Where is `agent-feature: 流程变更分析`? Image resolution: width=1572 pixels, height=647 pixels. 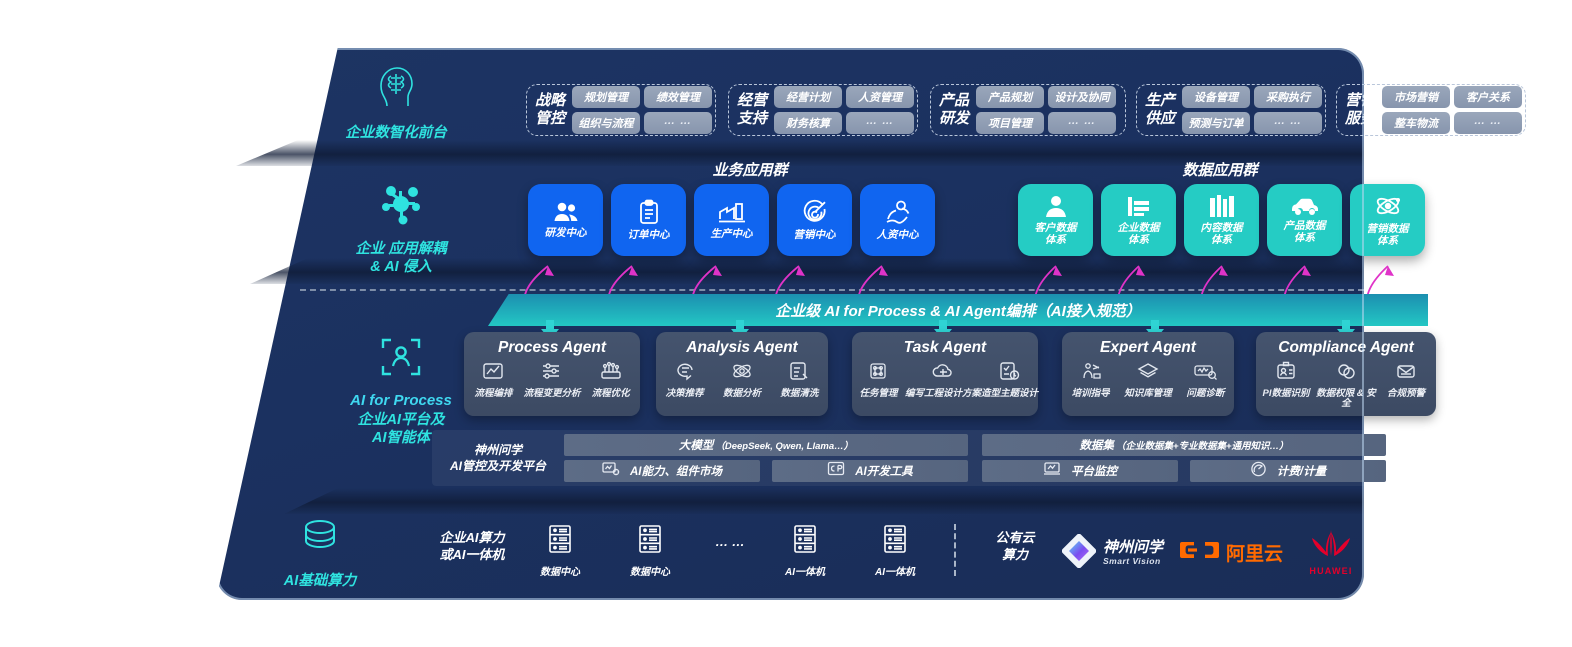
agent-feature: 流程变更分析 is located at coordinates (552, 380).